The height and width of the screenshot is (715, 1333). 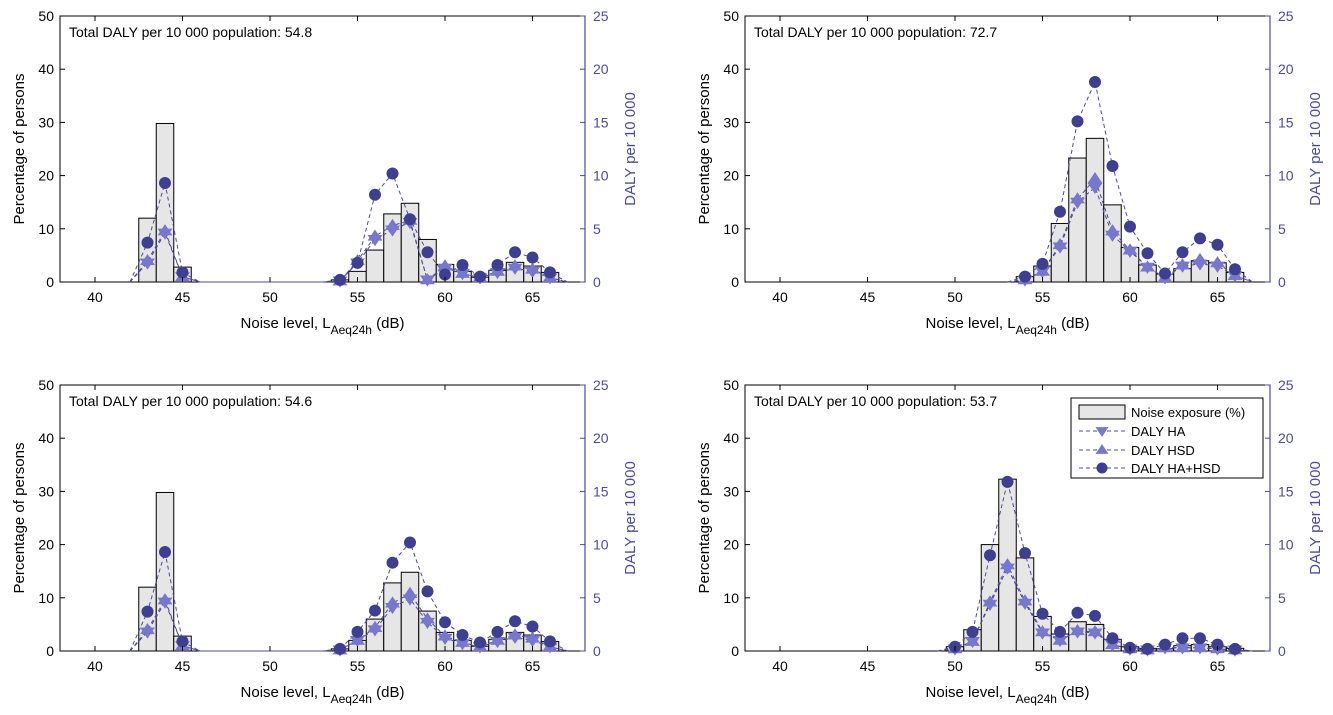 I want to click on triangle-down-marker, so click(x=1095, y=188).